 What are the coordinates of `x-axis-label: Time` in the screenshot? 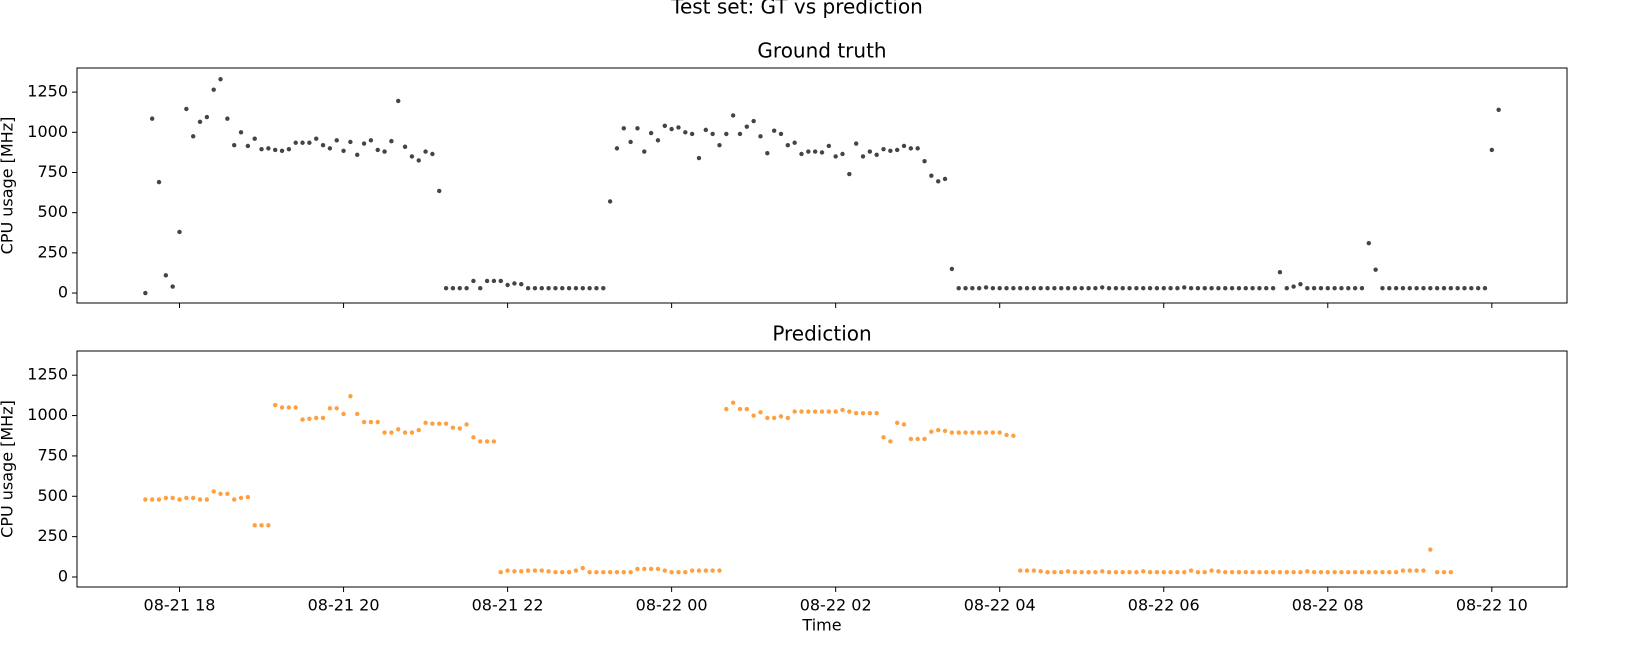 It's located at (821, 625).